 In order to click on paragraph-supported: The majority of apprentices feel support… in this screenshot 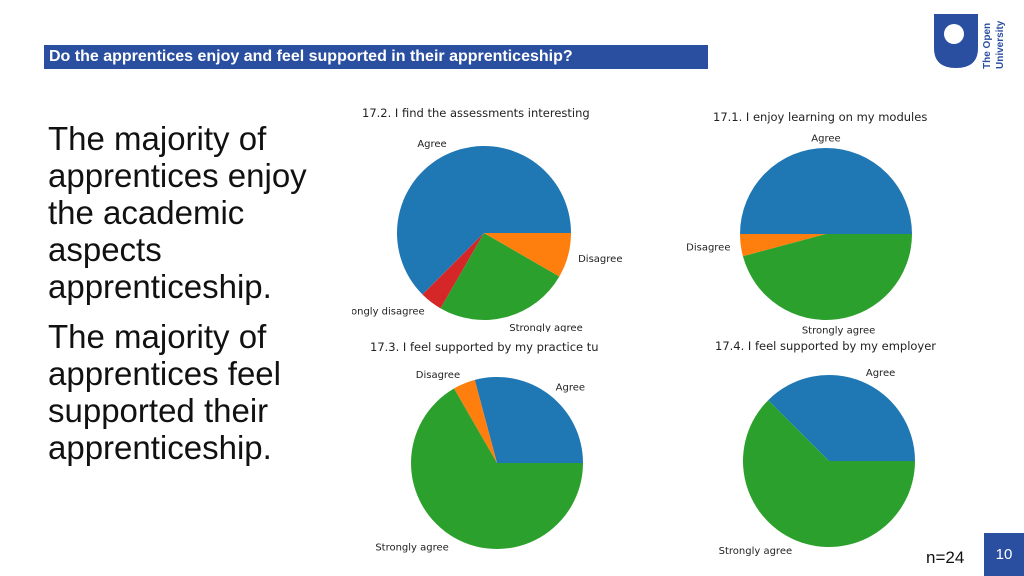, I will do `click(164, 392)`.